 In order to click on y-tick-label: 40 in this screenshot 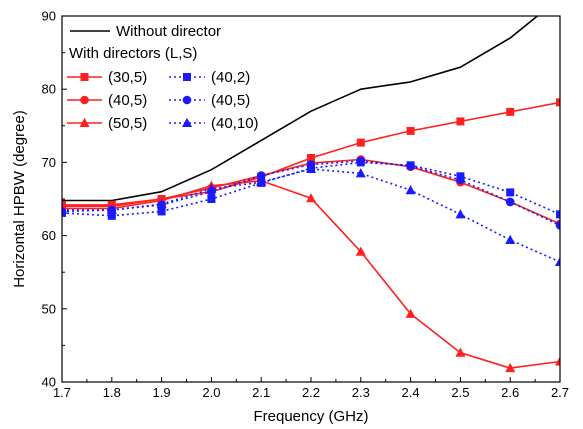, I will do `click(49, 382)`.